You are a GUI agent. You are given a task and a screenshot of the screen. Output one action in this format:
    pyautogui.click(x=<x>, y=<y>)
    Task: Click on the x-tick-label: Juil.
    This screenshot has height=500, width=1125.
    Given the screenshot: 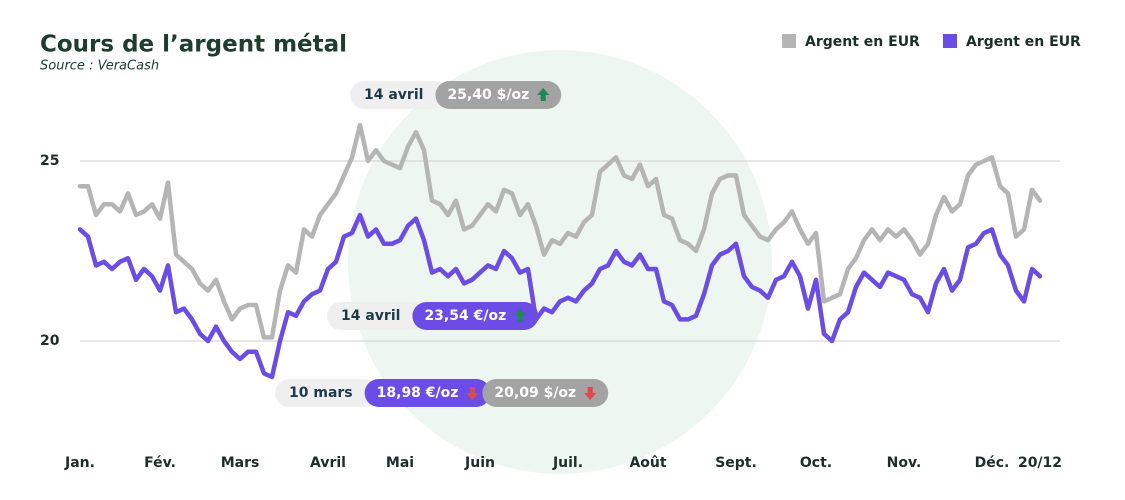 What is the action you would take?
    pyautogui.click(x=567, y=463)
    